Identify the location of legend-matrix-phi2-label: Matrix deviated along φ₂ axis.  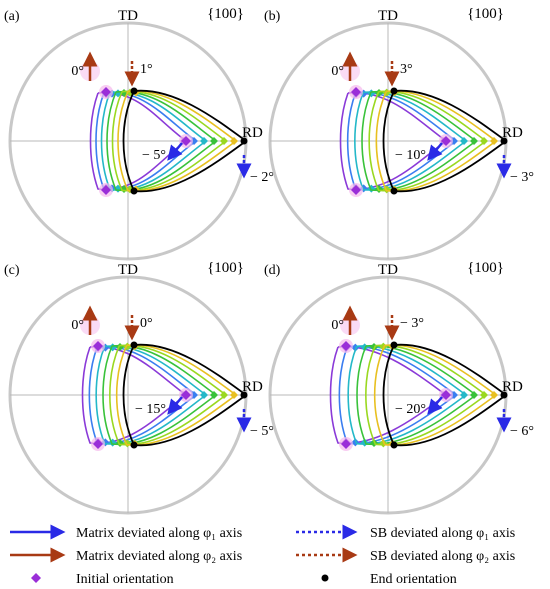
(159, 556).